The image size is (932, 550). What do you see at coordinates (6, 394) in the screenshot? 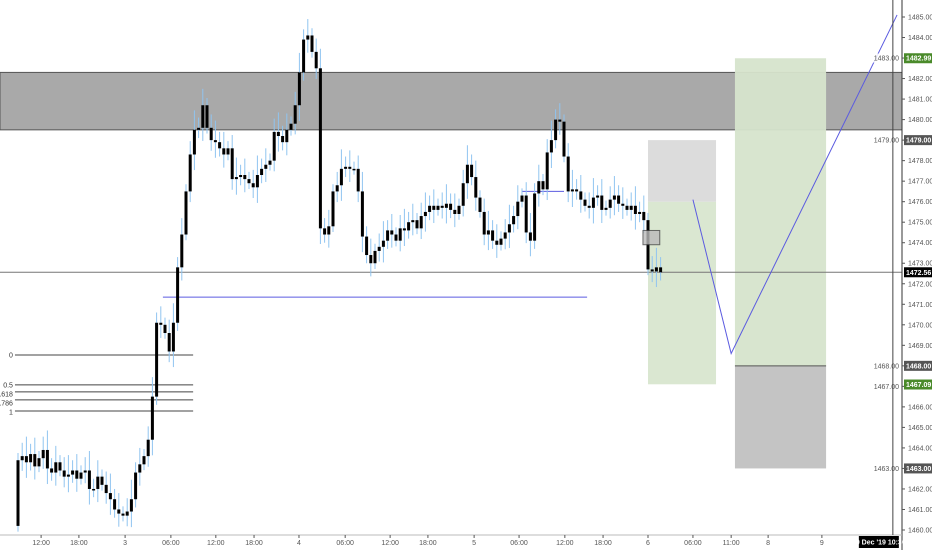
I see `fib-level-label: 0.618` at bounding box center [6, 394].